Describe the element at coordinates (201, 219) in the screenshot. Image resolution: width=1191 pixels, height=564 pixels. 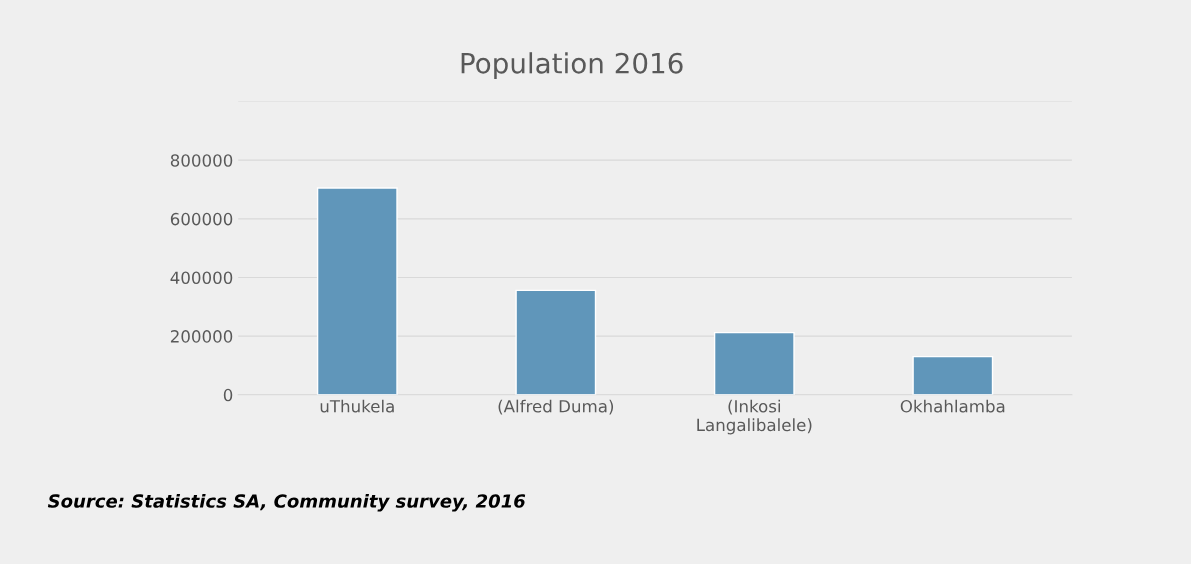
I see `y-tick-label: 600000` at that location.